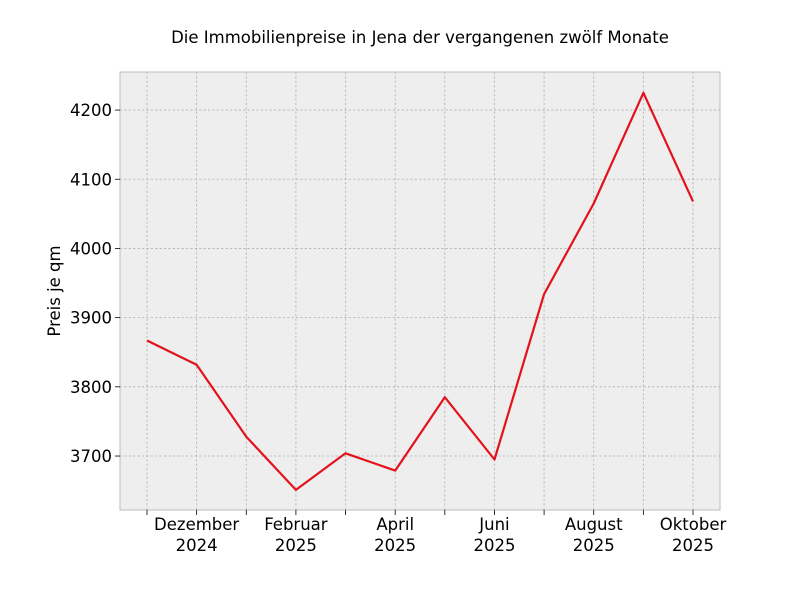 Image resolution: width=800 pixels, height=600 pixels. What do you see at coordinates (494, 535) in the screenshot?
I see `x-tick-label: Juni 2025` at bounding box center [494, 535].